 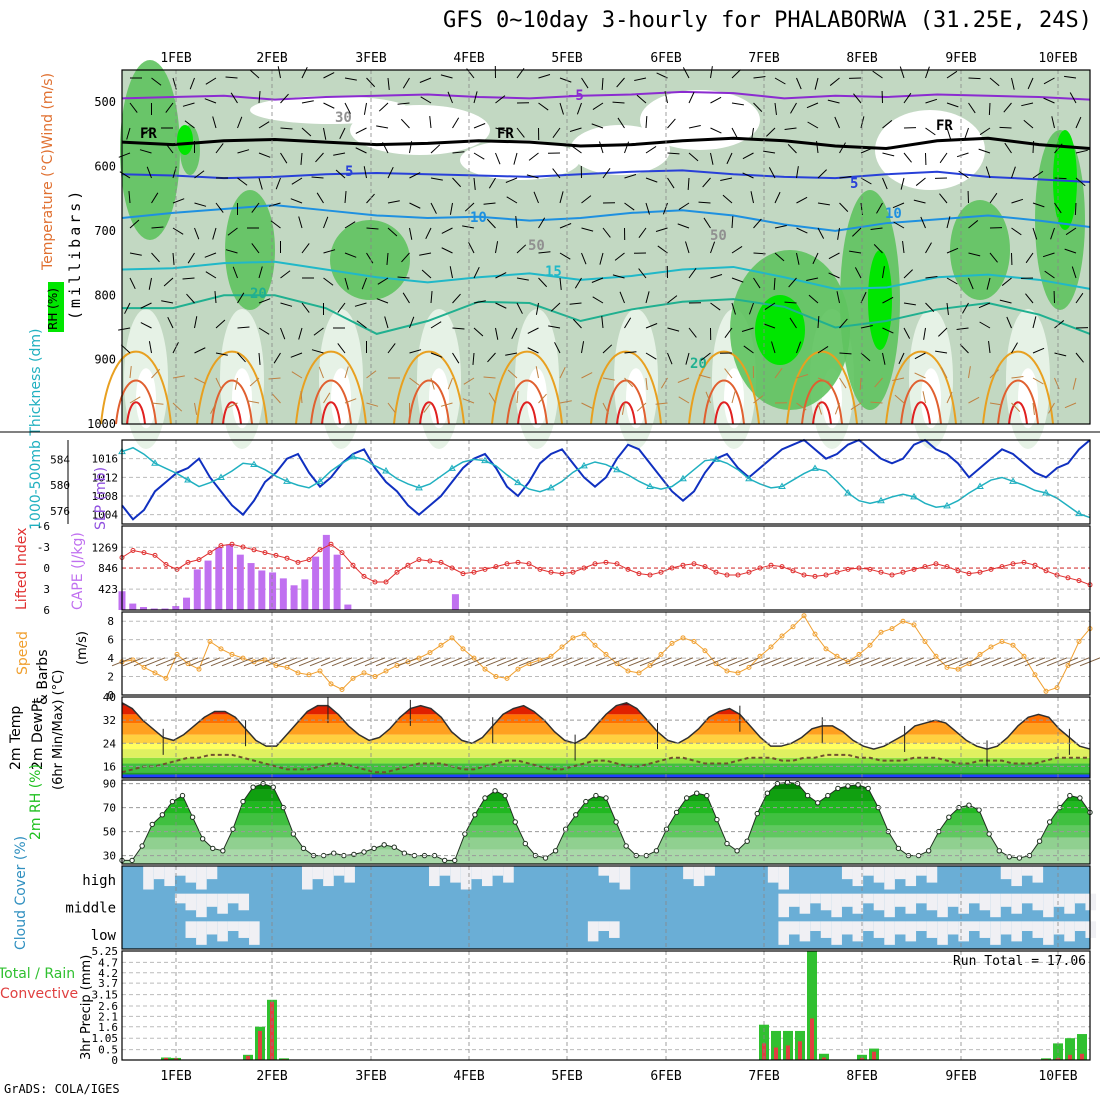 What do you see at coordinates (606, 653) in the screenshot?
I see `wind-speed-line` at bounding box center [606, 653].